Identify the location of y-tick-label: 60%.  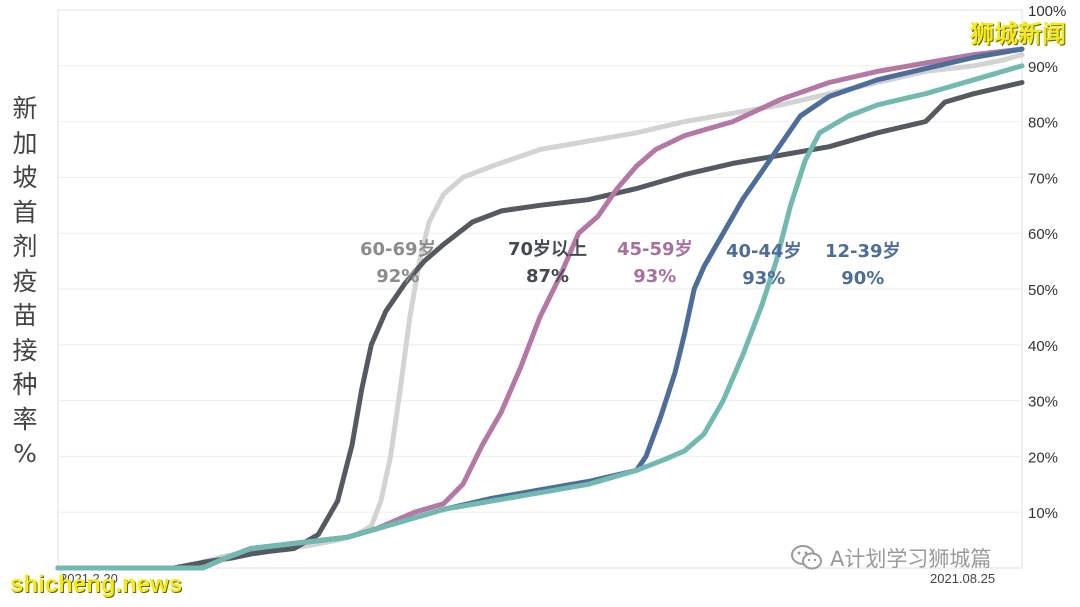
(1043, 234).